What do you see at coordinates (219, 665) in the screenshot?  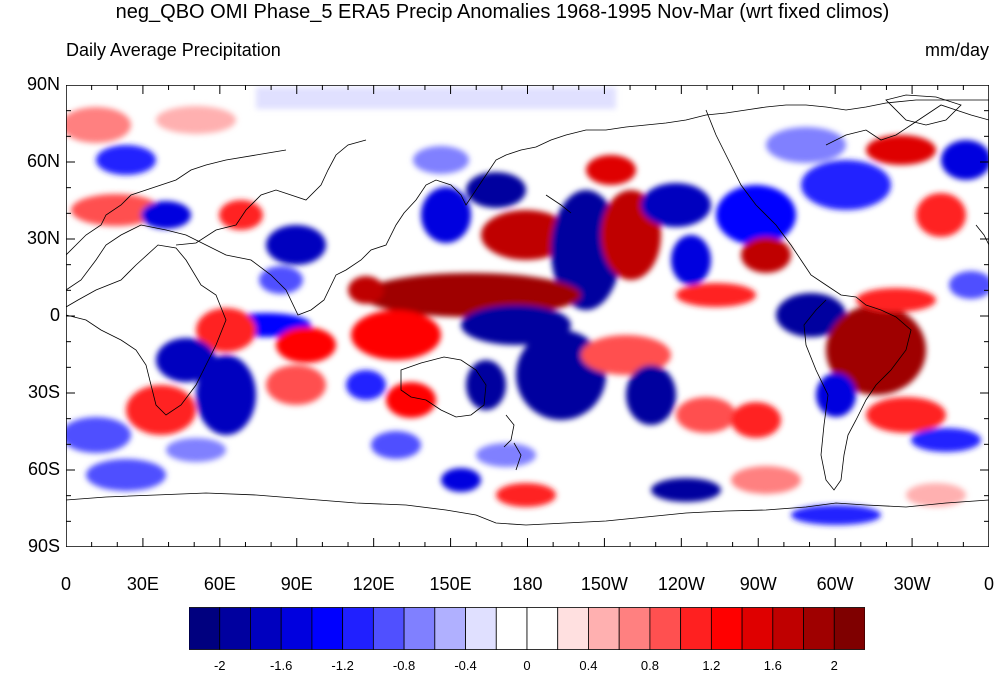 I see `colorbar-label: -2` at bounding box center [219, 665].